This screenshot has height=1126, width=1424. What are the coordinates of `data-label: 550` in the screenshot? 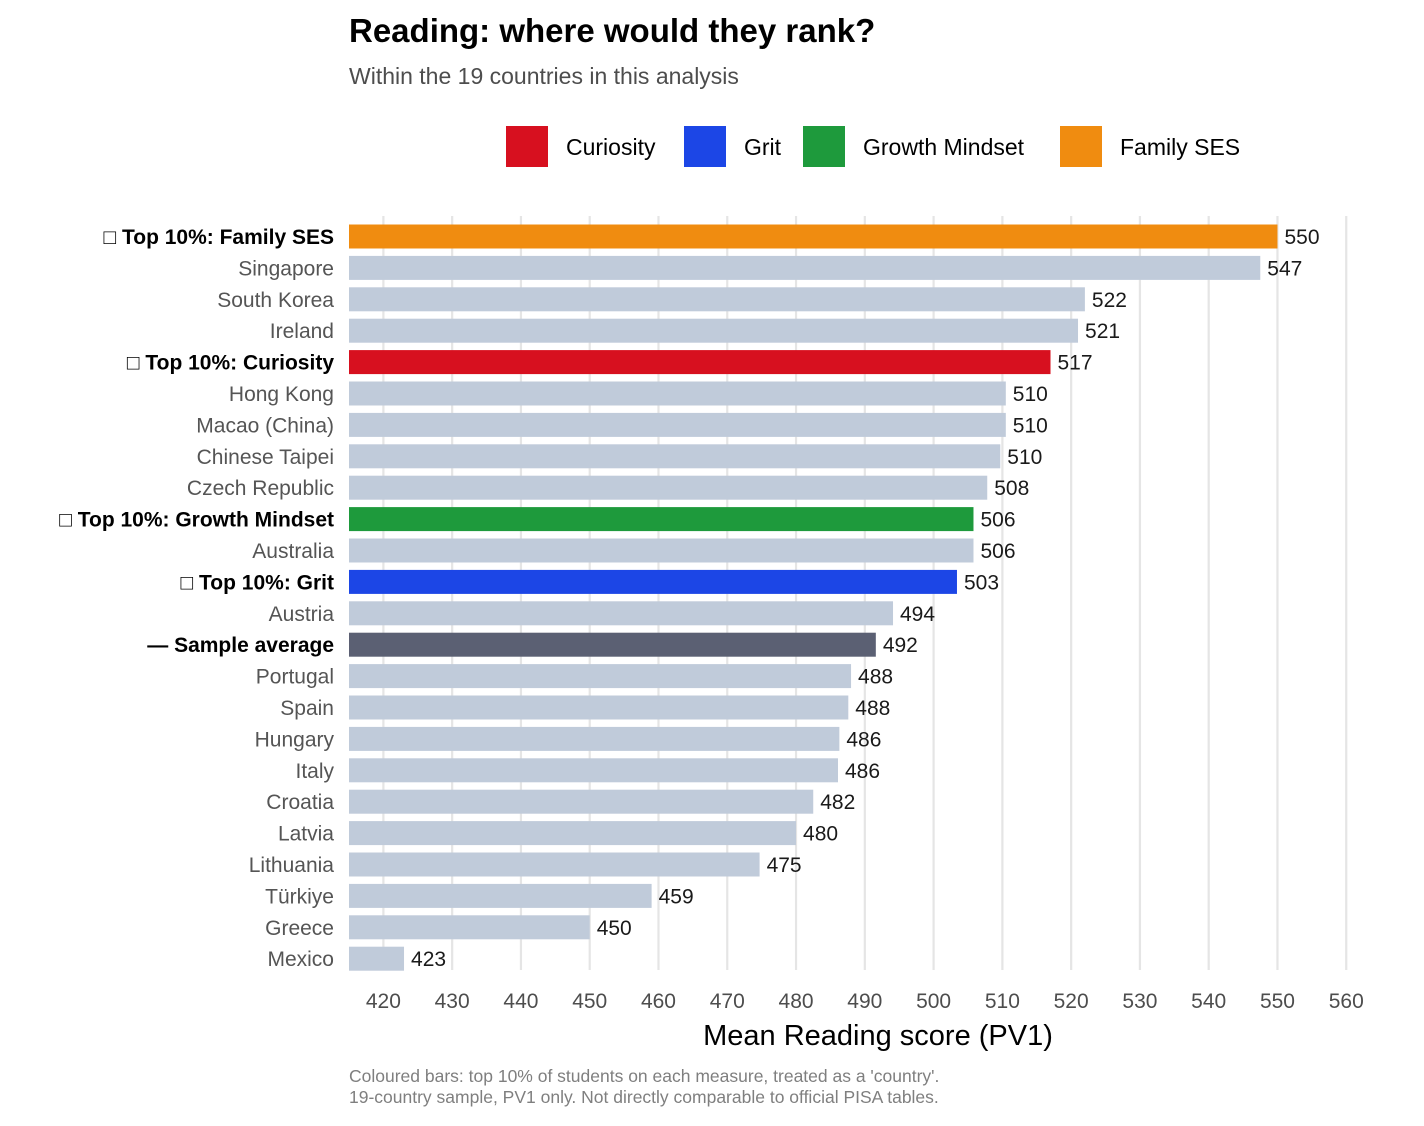 It's located at (1301, 237).